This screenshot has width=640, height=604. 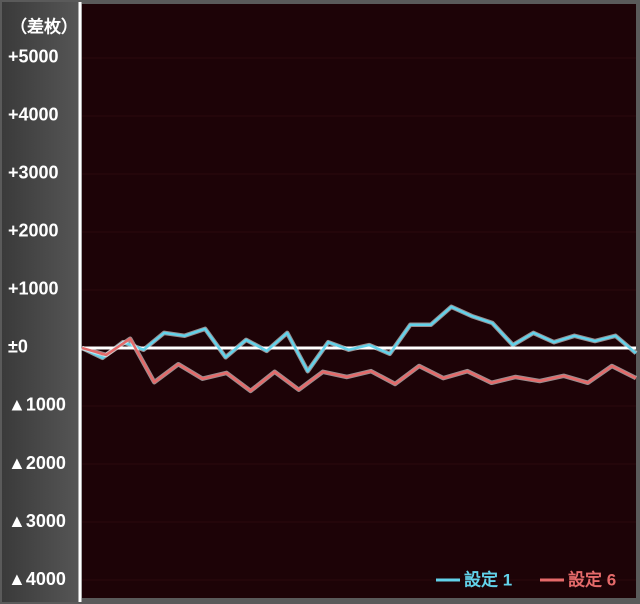 I want to click on y-axis-label: （差枚）, so click(x=44, y=26).